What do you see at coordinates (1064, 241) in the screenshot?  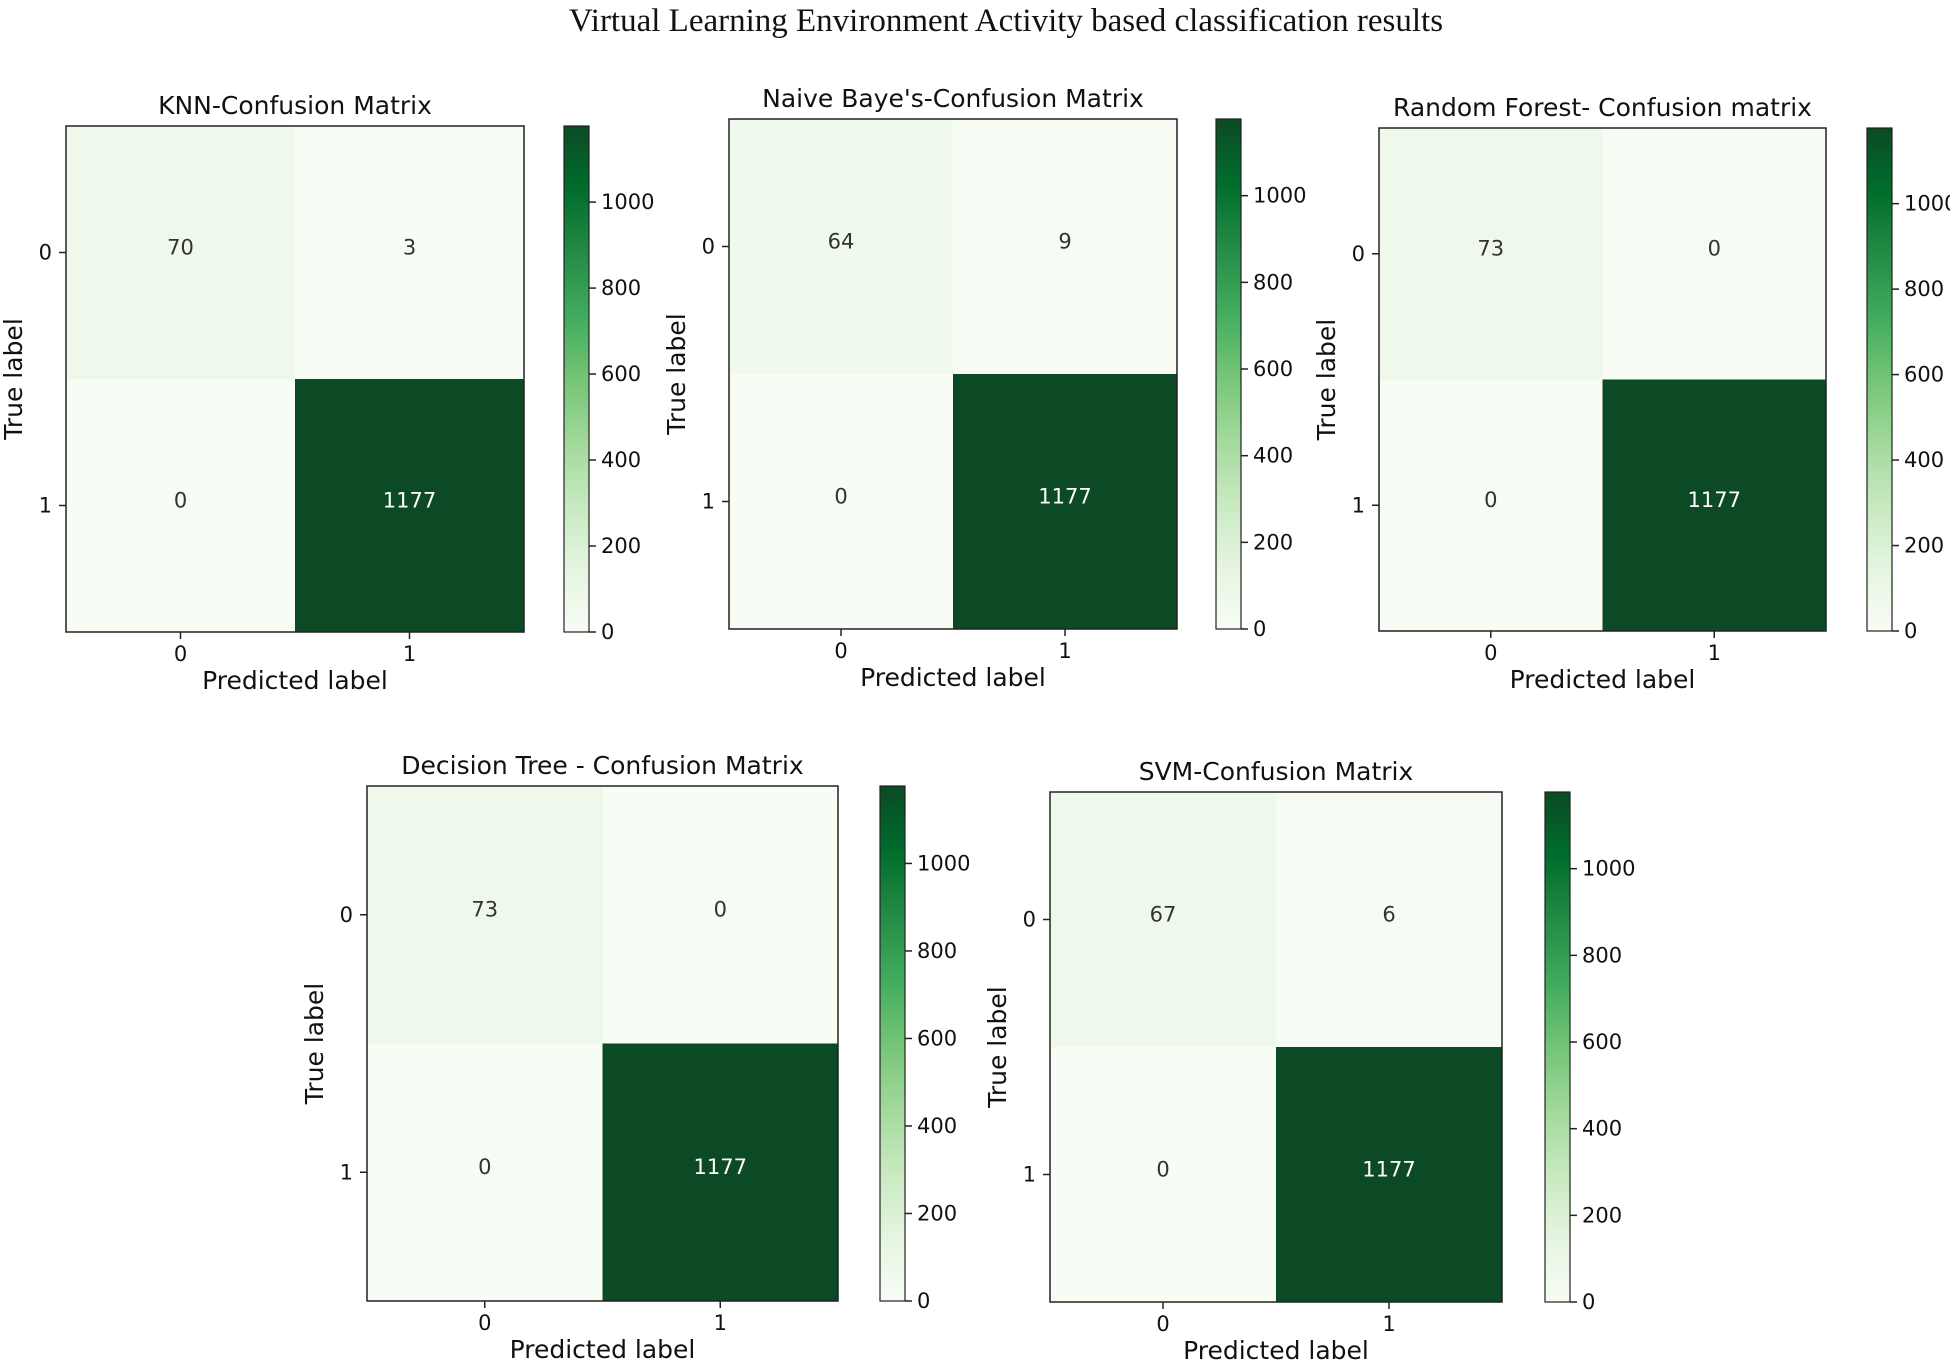 I see `cell-value-label: 9` at bounding box center [1064, 241].